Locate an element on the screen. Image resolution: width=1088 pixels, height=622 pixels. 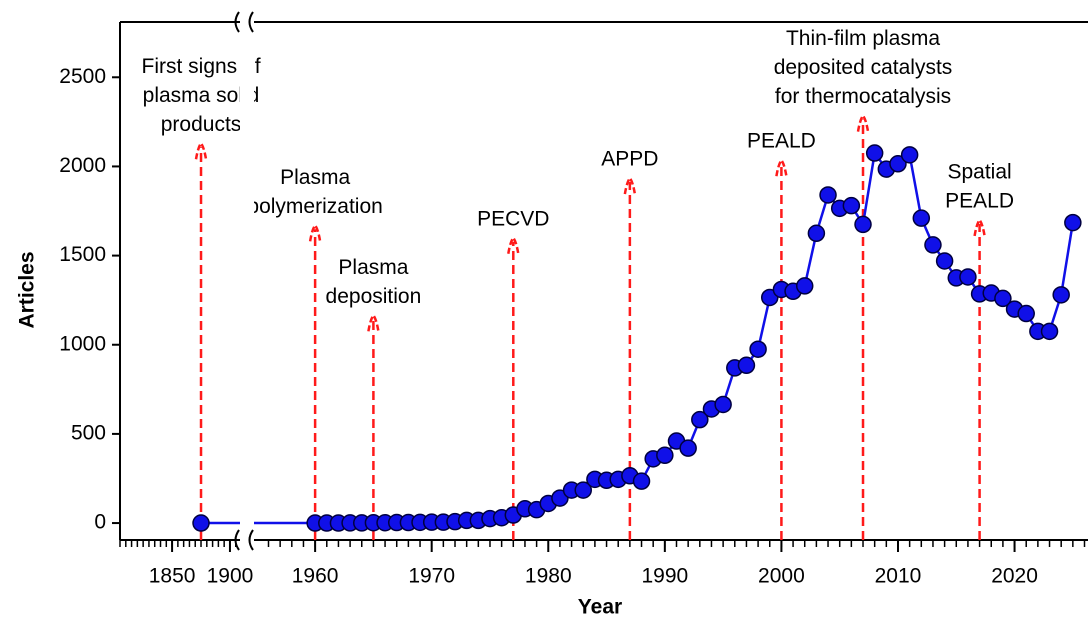
x-tick-label: 2010 is located at coordinates (898, 576).